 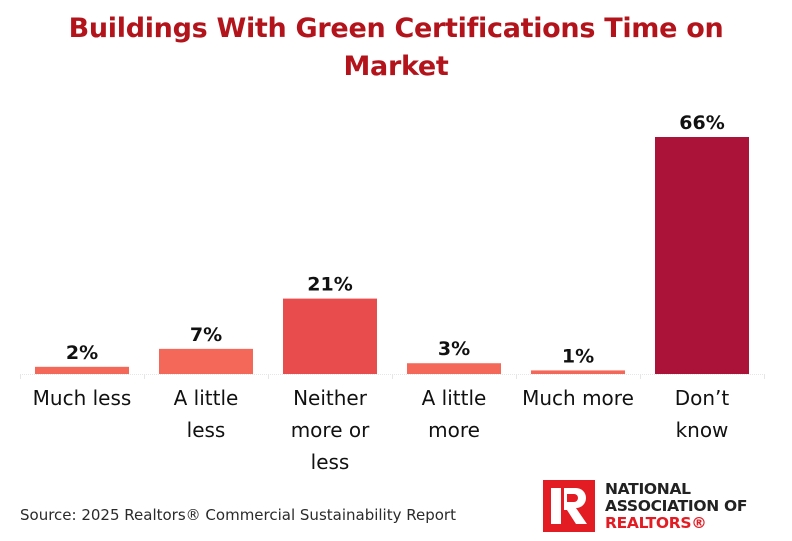 I want to click on x-tick-label-1-line-1: less, so click(x=206, y=430).